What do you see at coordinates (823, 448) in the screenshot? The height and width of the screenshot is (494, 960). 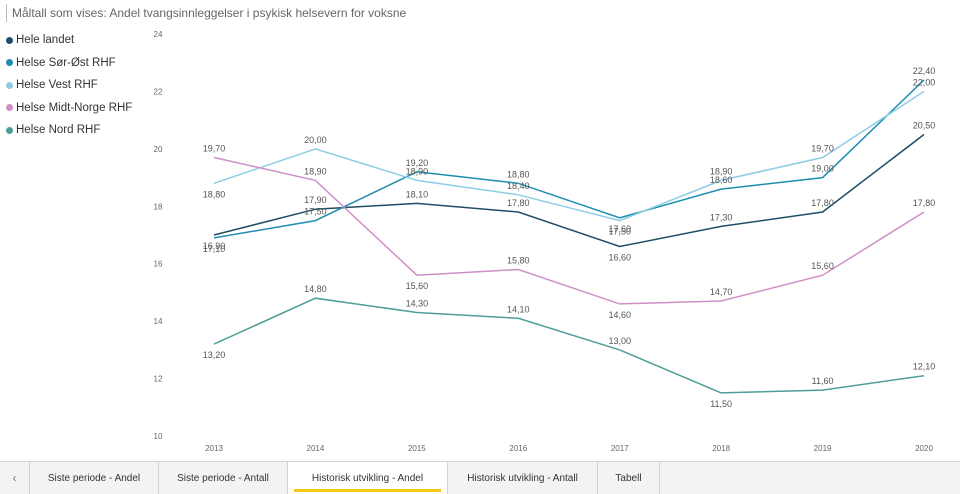 I see `x-tick-label: 2019` at bounding box center [823, 448].